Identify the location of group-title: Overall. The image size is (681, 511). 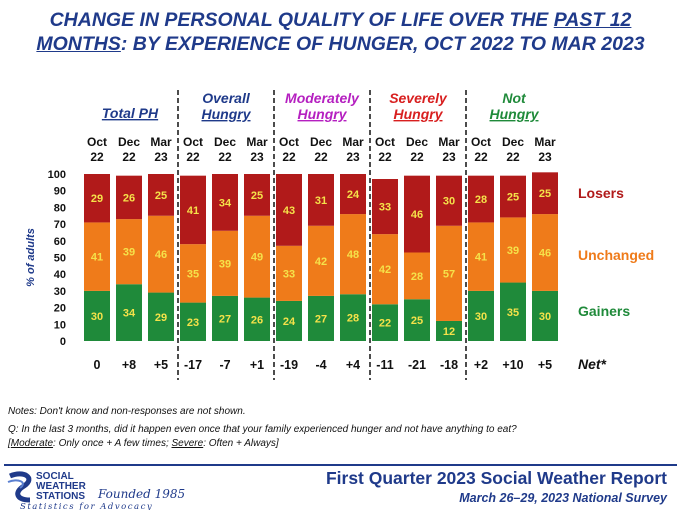
(226, 98).